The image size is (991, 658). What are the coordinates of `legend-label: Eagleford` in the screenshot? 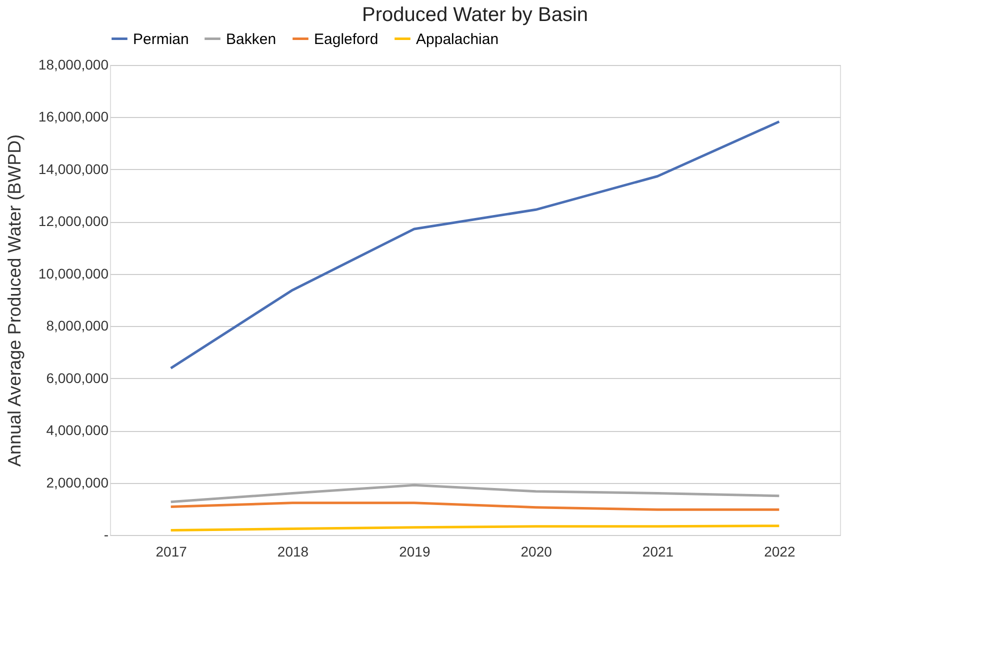 It's located at (346, 39).